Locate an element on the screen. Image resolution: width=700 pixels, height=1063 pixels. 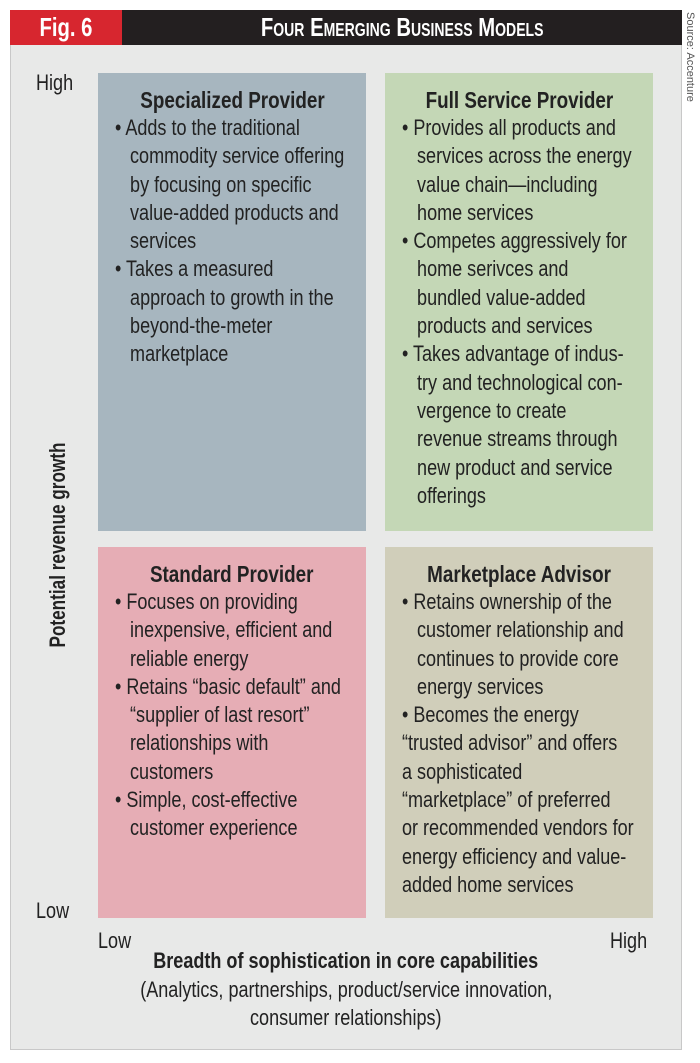
quadrant-title: Marketplace Advisor is located at coordinates (519, 574).